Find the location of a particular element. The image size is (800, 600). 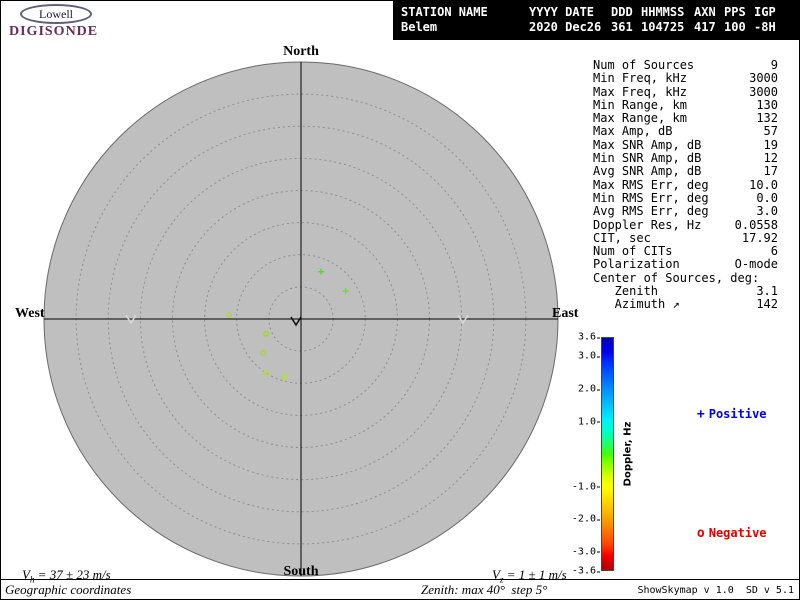

stat-value: 0.0 is located at coordinates (767, 197).